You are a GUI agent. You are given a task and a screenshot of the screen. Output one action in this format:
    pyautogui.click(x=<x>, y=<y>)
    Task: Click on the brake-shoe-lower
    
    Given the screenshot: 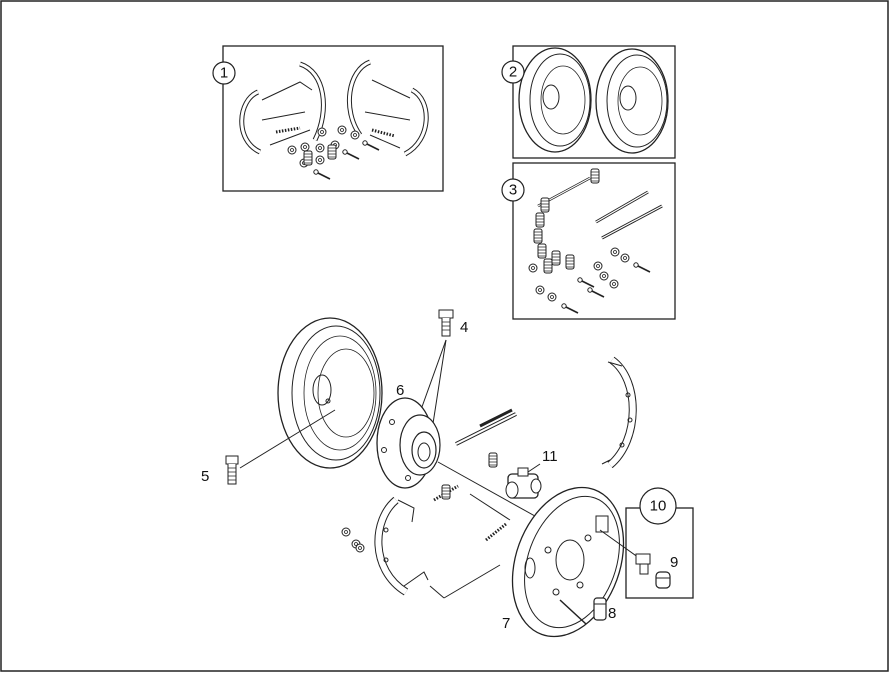 What is the action you would take?
    pyautogui.click(x=401, y=546)
    